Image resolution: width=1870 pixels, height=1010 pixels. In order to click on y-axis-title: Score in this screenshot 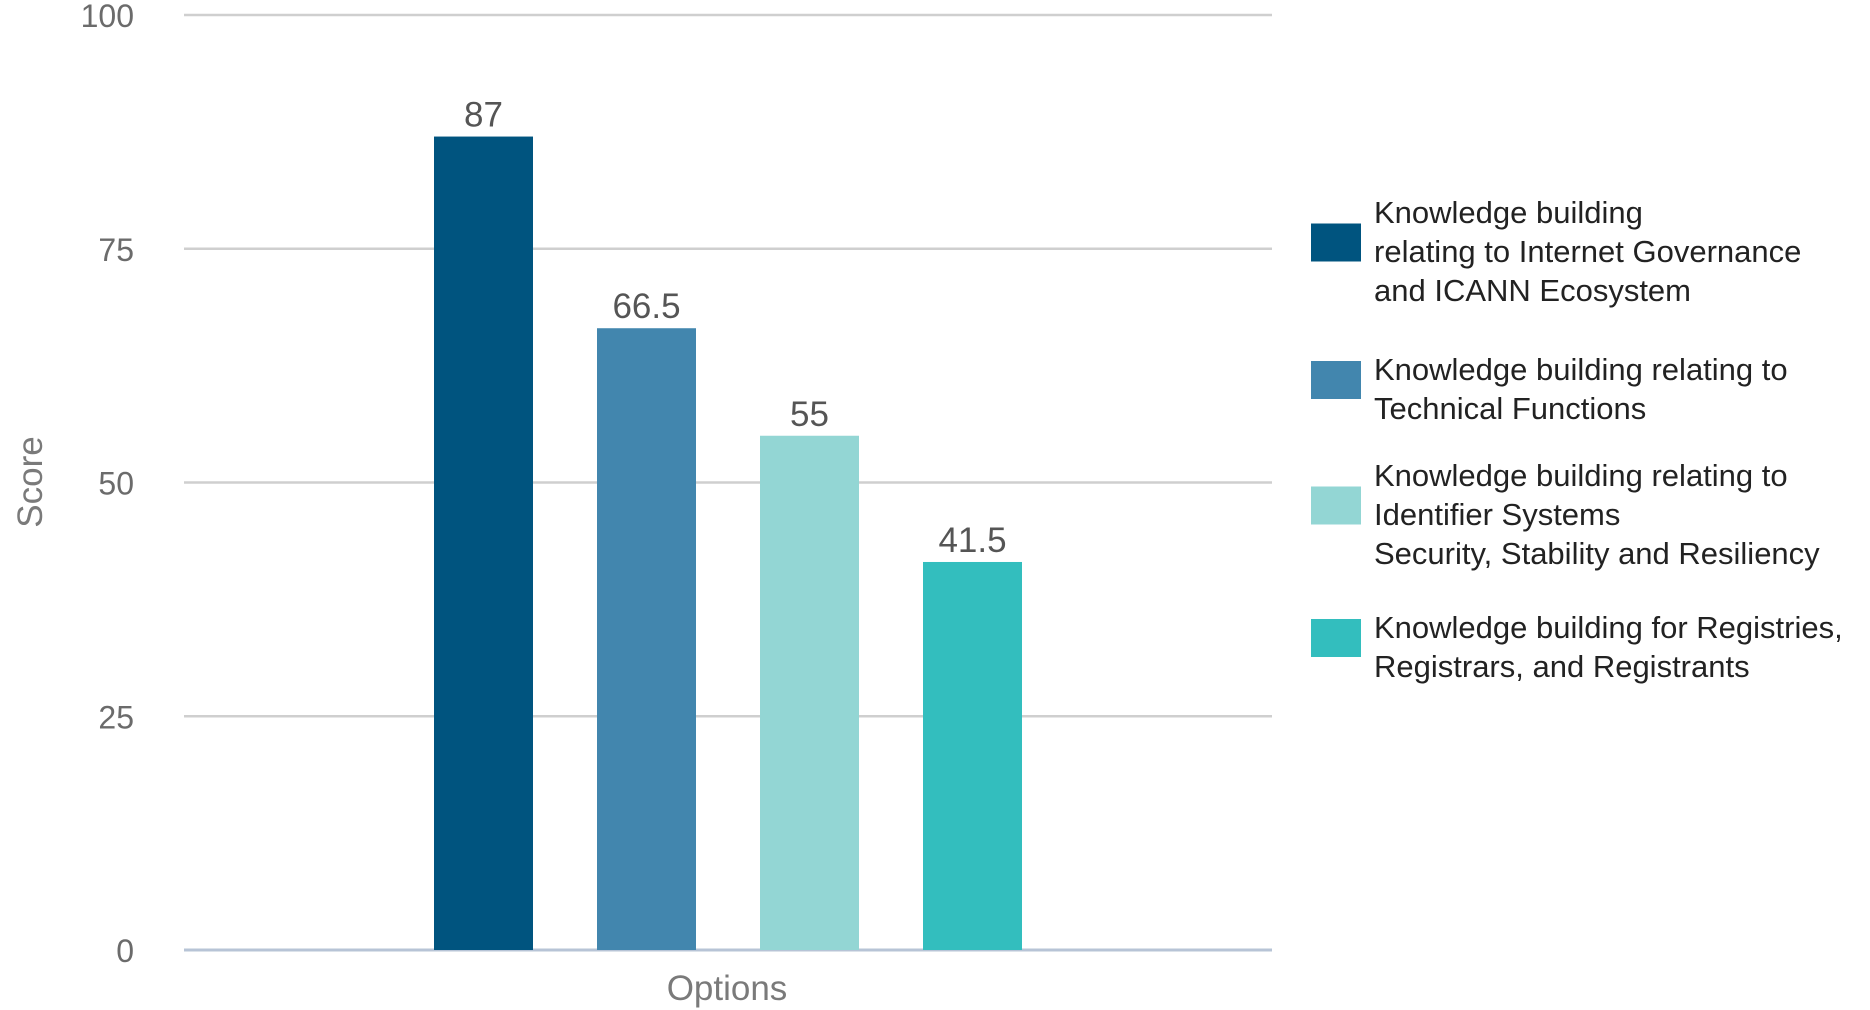, I will do `click(30, 481)`.